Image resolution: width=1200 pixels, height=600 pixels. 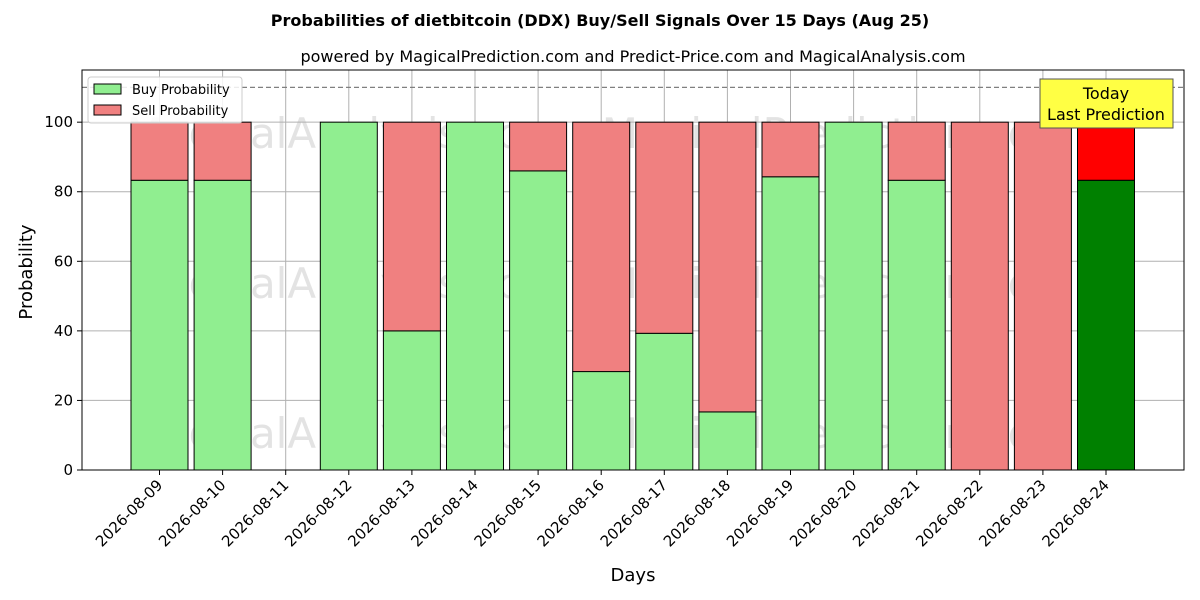 What do you see at coordinates (181, 90) in the screenshot?
I see `legend-label-buy: Buy Probability` at bounding box center [181, 90].